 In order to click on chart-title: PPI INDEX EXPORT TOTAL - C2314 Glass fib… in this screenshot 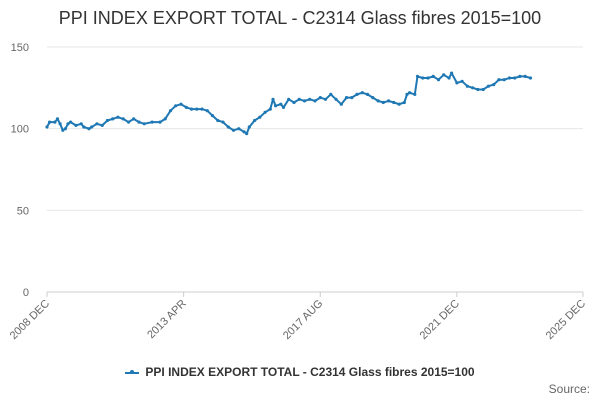, I will do `click(300, 18)`.